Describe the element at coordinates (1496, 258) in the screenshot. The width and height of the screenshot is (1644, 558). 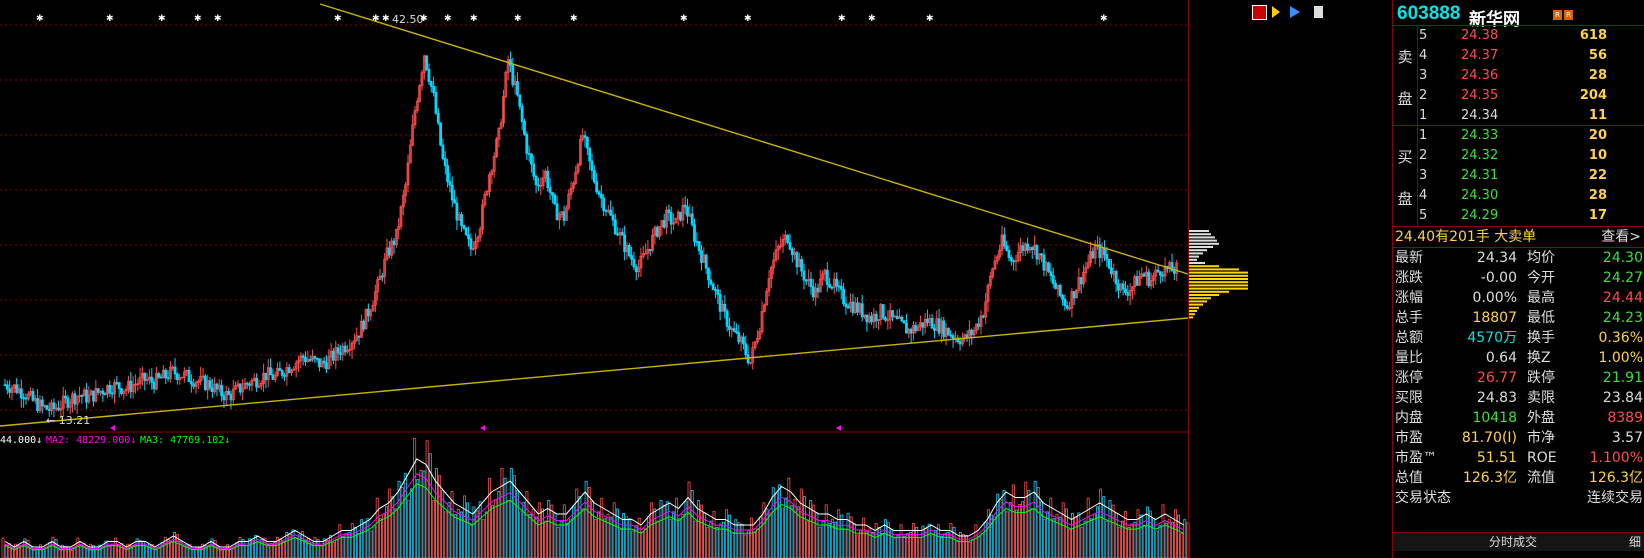
I see `quote-value: 24.34` at that location.